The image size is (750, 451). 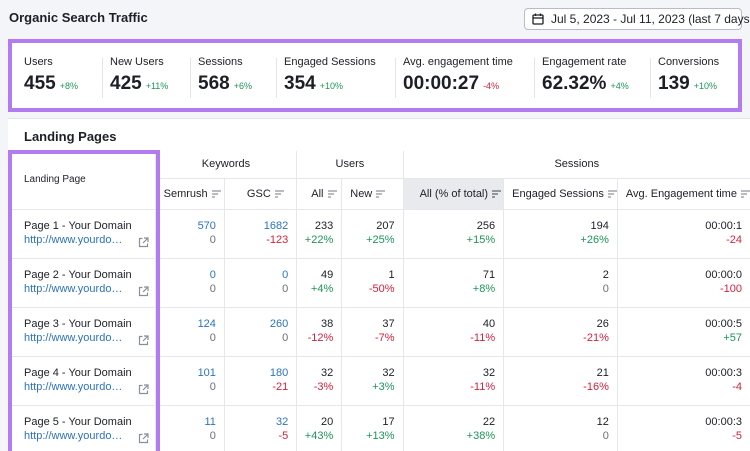 What do you see at coordinates (51, 78) in the screenshot?
I see `kpi-users: Users 455 +8%` at bounding box center [51, 78].